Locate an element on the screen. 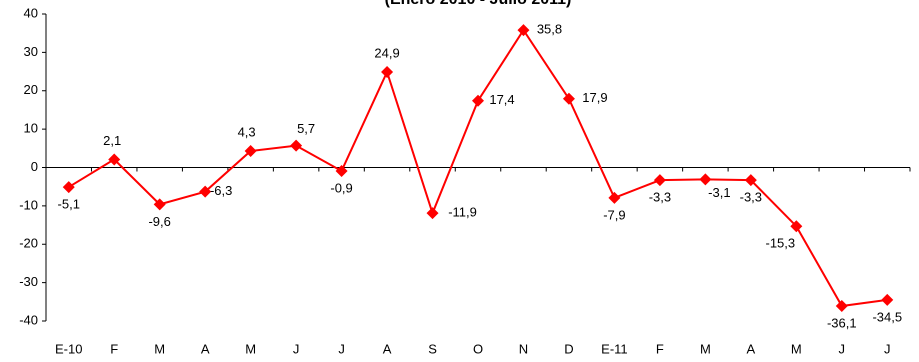 This screenshot has width=919, height=362. data-label: 17,9 is located at coordinates (594, 97).